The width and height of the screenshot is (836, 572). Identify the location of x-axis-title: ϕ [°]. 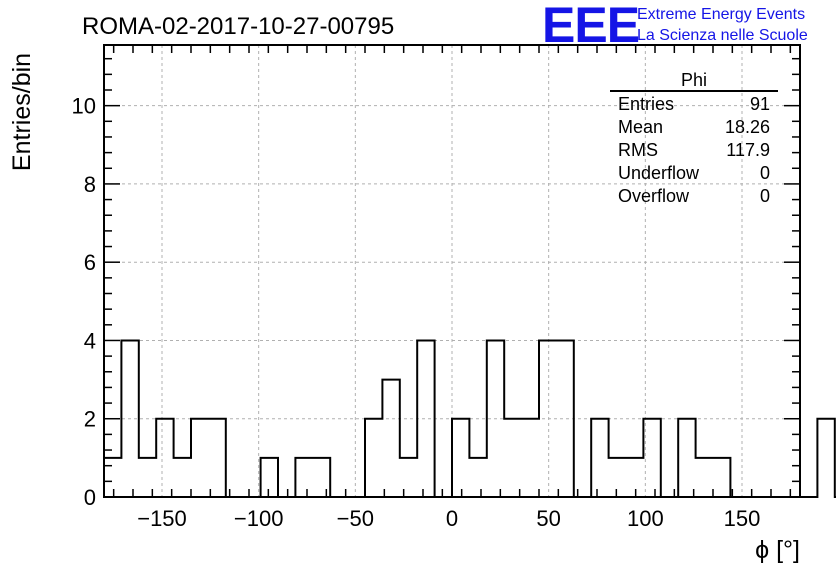
(777, 550).